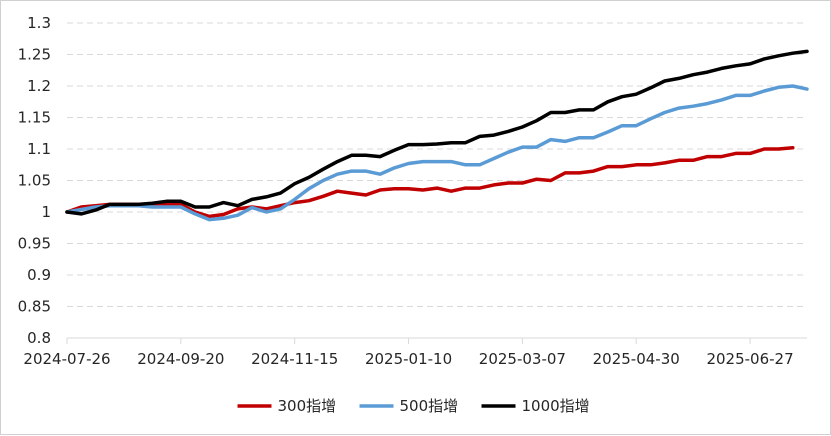  I want to click on x-tick-label: 2025-03-07, so click(522, 359).